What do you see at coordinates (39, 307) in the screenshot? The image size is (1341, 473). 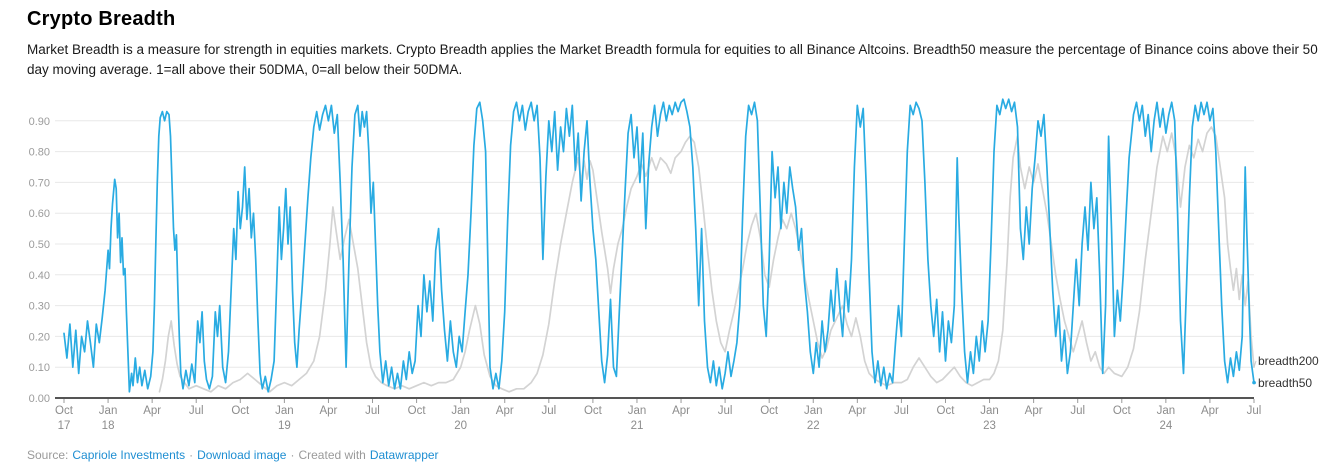 I see `y-axis-tick-label: 0.30` at bounding box center [39, 307].